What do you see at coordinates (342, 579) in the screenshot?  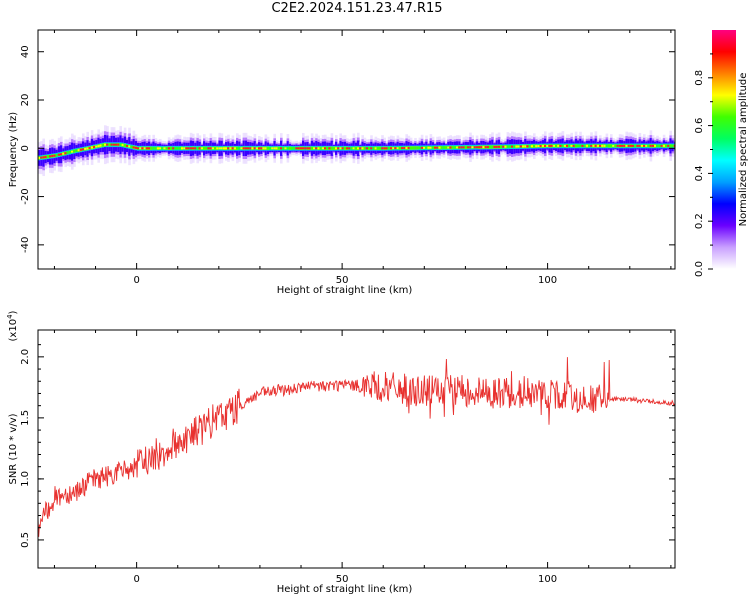 I see `bottom-xtick-label: 50` at bounding box center [342, 579].